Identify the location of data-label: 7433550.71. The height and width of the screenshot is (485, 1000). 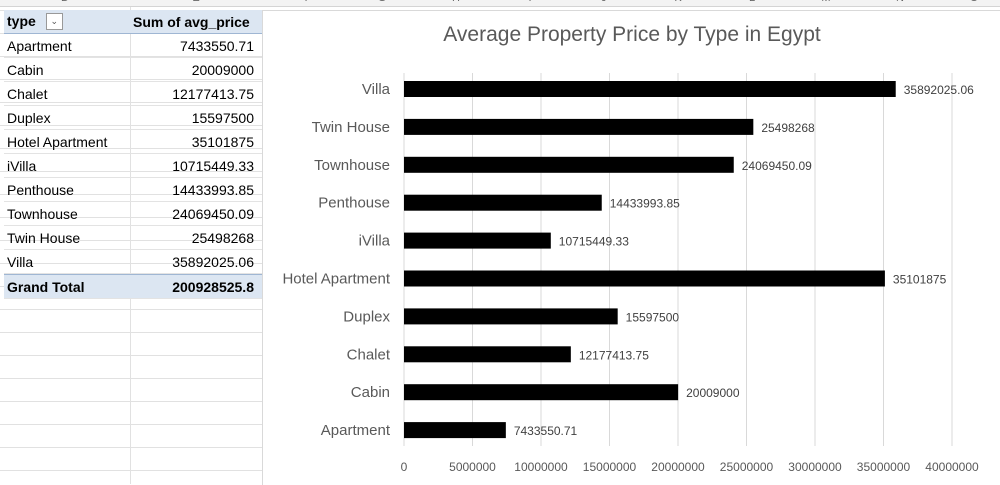
(546, 431).